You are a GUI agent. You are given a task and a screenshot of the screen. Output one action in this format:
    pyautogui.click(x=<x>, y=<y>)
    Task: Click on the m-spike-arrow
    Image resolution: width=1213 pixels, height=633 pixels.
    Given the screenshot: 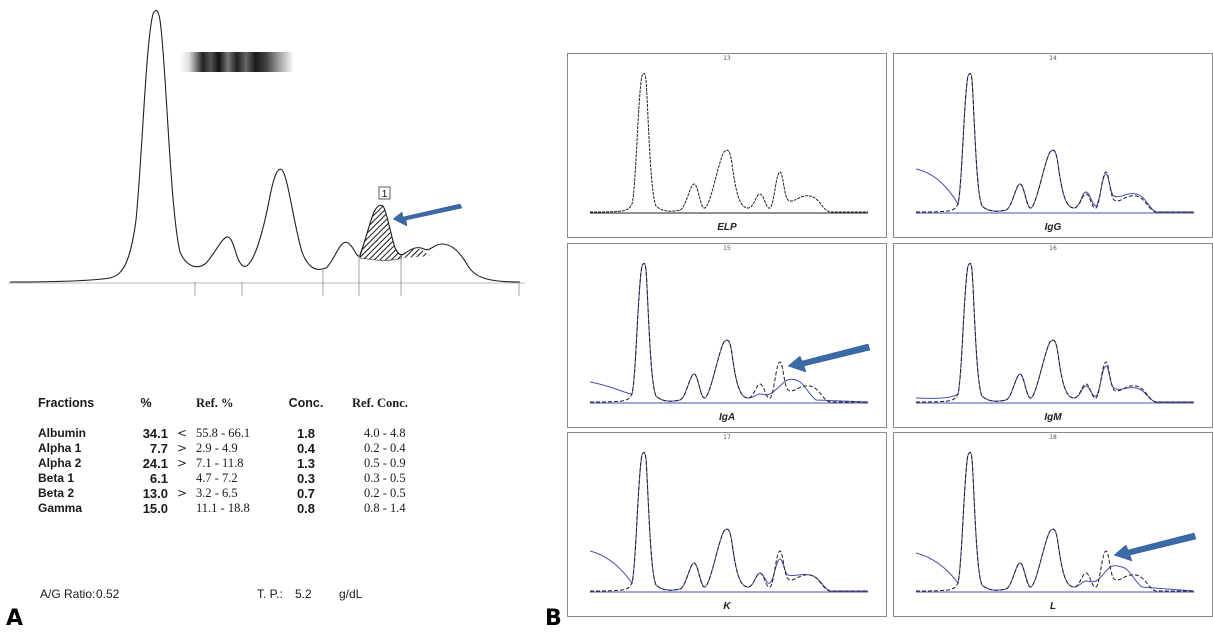 What is the action you would take?
    pyautogui.click(x=427, y=215)
    